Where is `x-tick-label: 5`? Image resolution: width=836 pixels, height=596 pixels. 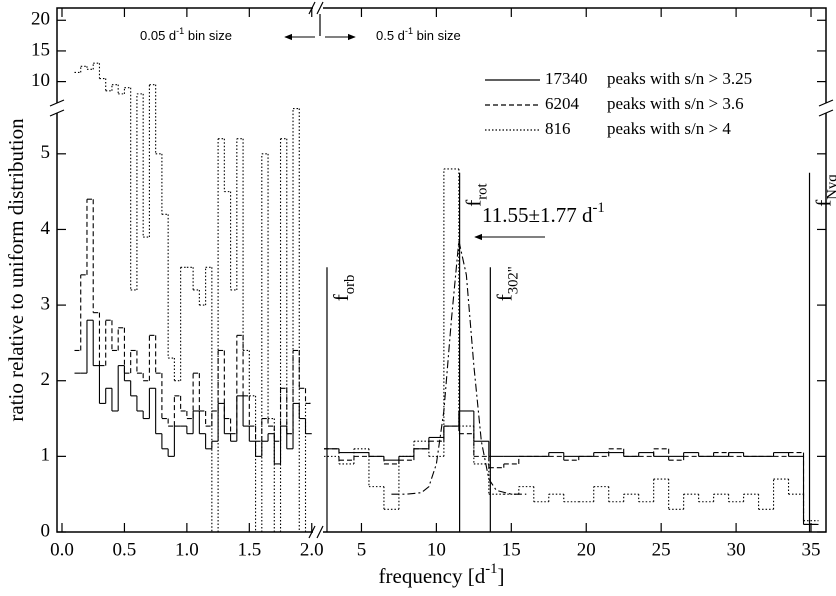 x-tick-label: 5 is located at coordinates (362, 549).